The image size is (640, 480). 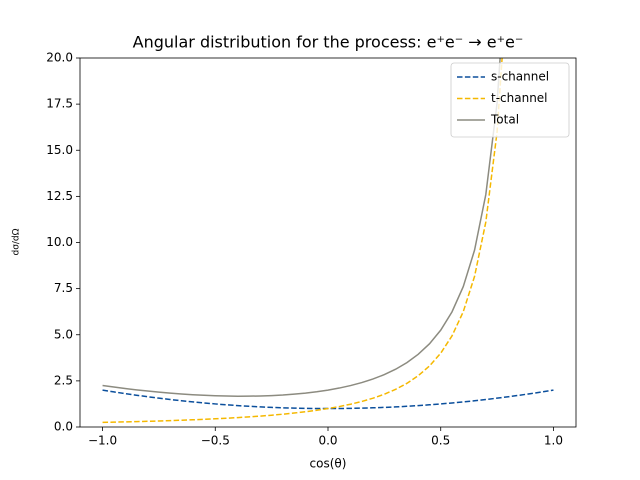 I want to click on legend-box, so click(x=510, y=100).